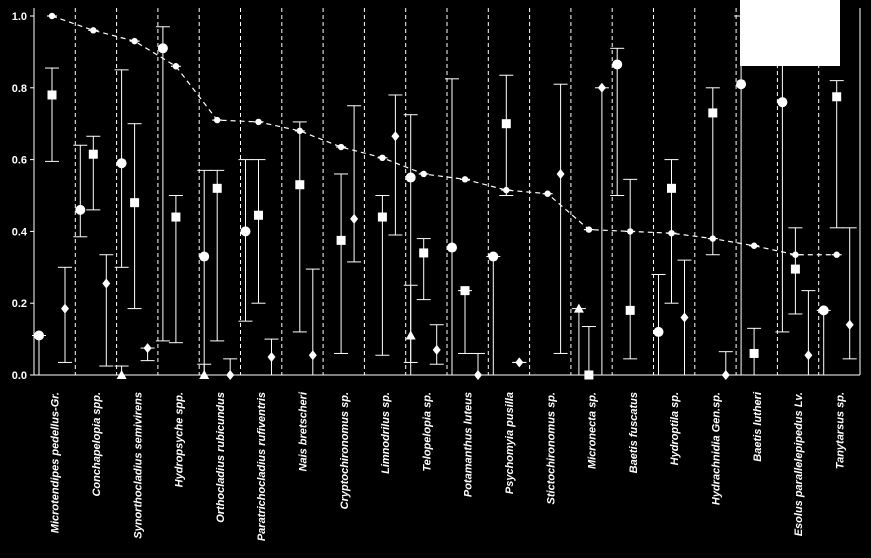  I want to click on x-tick-label: Psychomyia pusilla, so click(510, 443).